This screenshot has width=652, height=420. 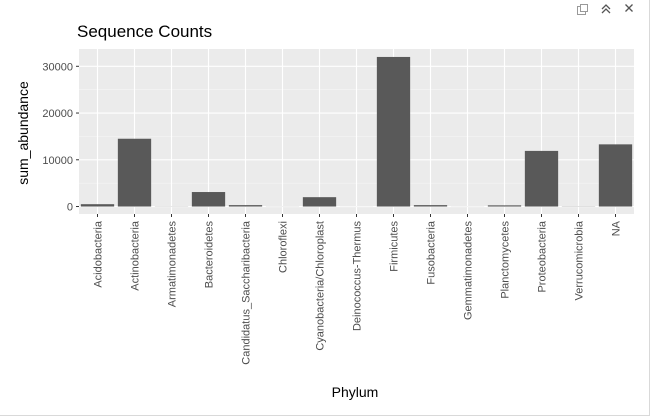 I want to click on bar-planctomycetes, so click(x=504, y=206).